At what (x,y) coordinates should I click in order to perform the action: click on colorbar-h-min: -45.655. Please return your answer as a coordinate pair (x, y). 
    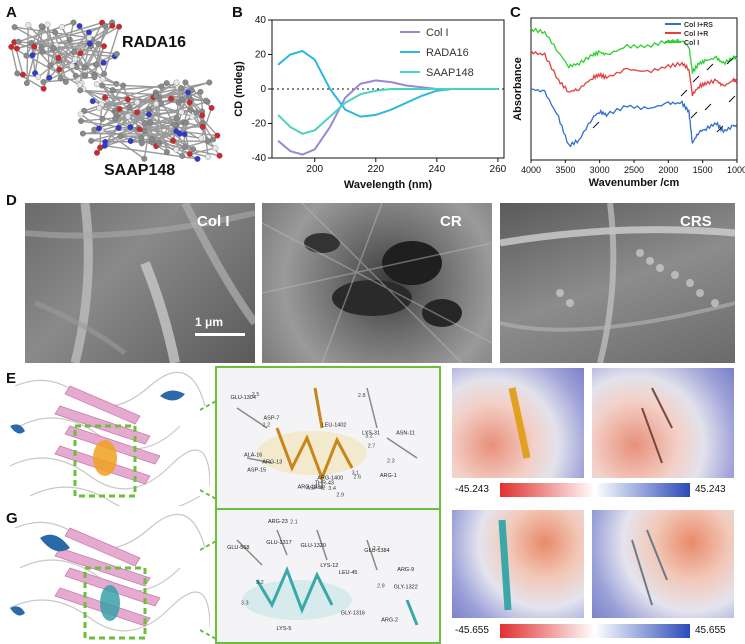
    Looking at the image, I should click on (472, 630).